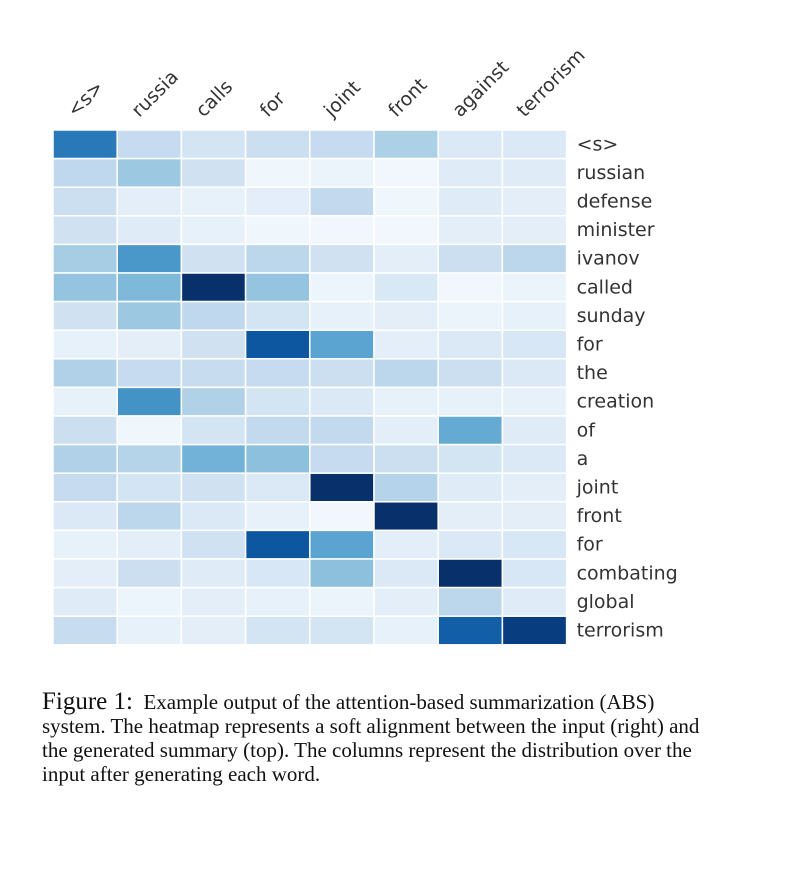 This screenshot has width=796, height=886. What do you see at coordinates (599, 516) in the screenshot?
I see `row-tick-label: front` at bounding box center [599, 516].